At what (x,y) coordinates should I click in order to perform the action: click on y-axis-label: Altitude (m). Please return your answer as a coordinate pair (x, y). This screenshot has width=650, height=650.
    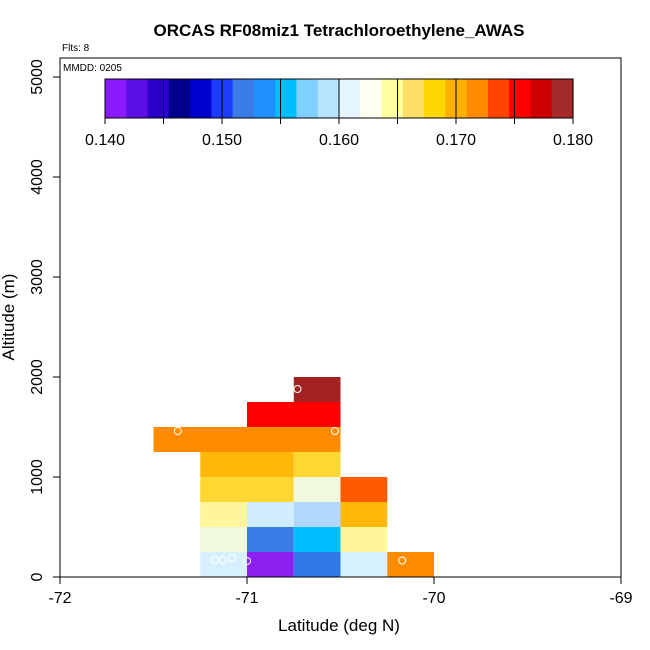
    Looking at the image, I should click on (9, 317).